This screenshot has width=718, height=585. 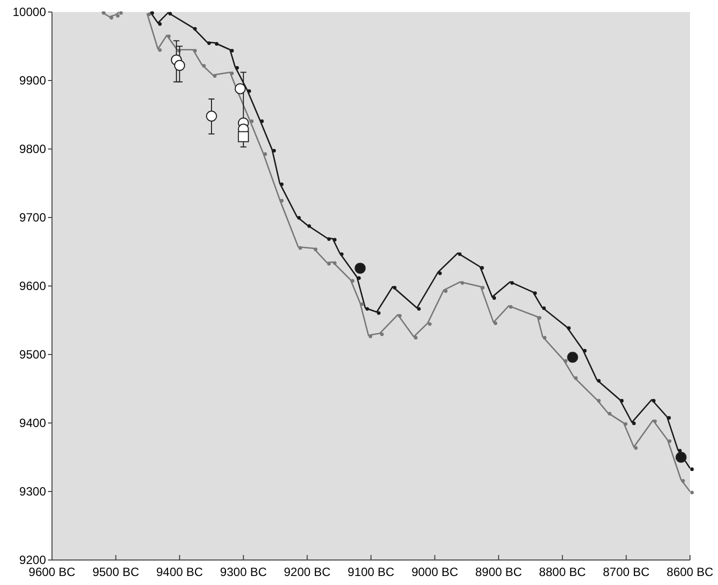 I want to click on x-tick-label: 9100 BC, so click(x=371, y=572).